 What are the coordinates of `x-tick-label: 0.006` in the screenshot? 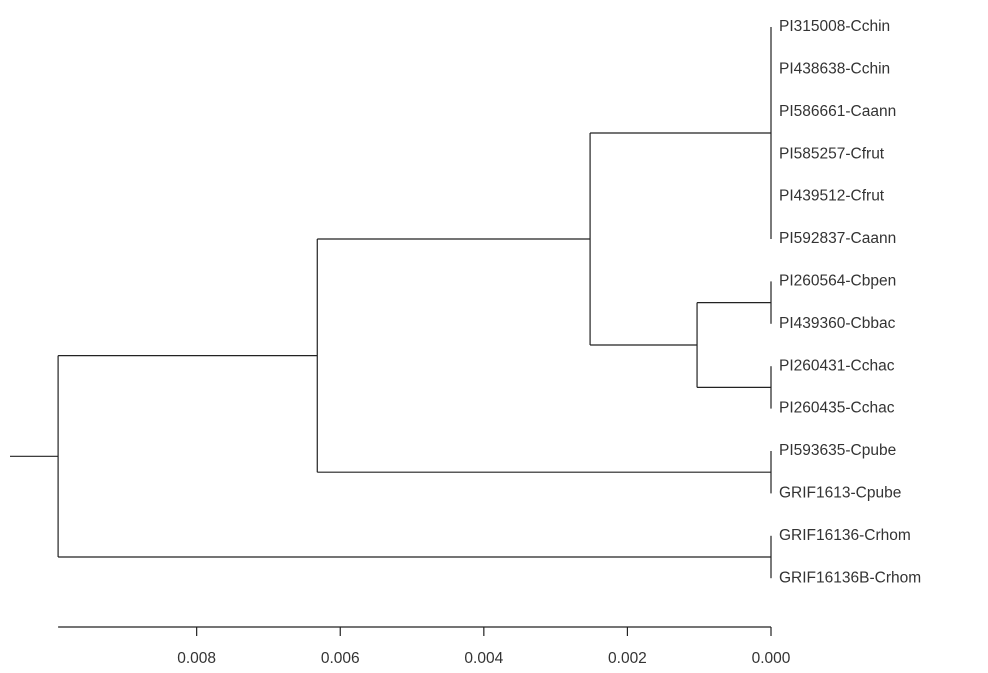 It's located at (340, 658).